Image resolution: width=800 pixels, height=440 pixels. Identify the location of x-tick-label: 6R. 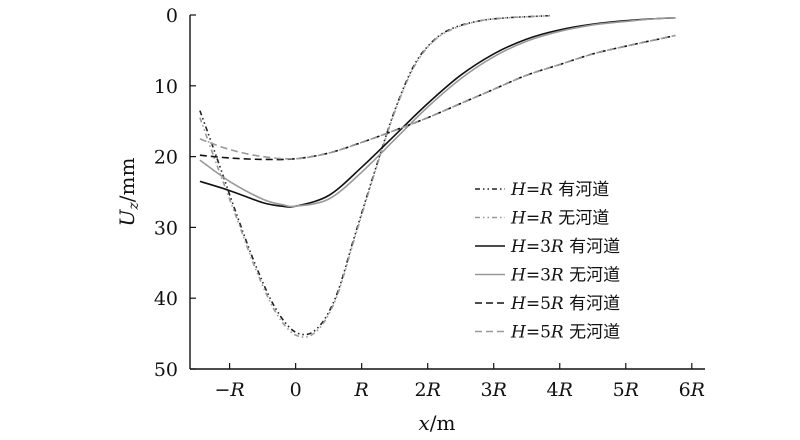
(692, 390).